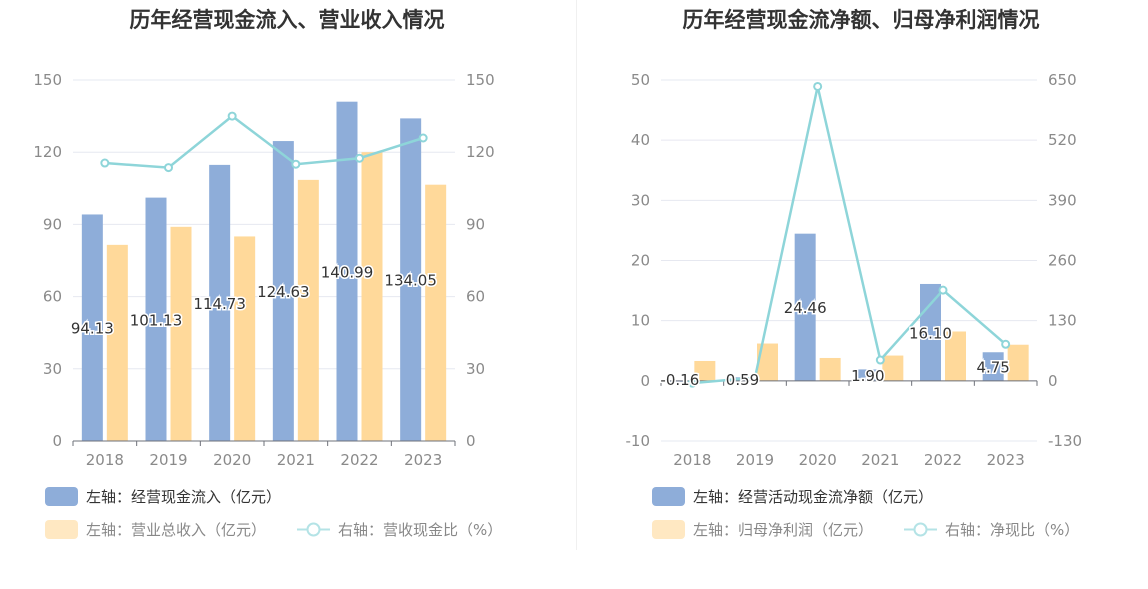 Image resolution: width=1148 pixels, height=589 pixels. Describe the element at coordinates (47, 80) in the screenshot. I see `y-left-tick-label: 150` at that location.